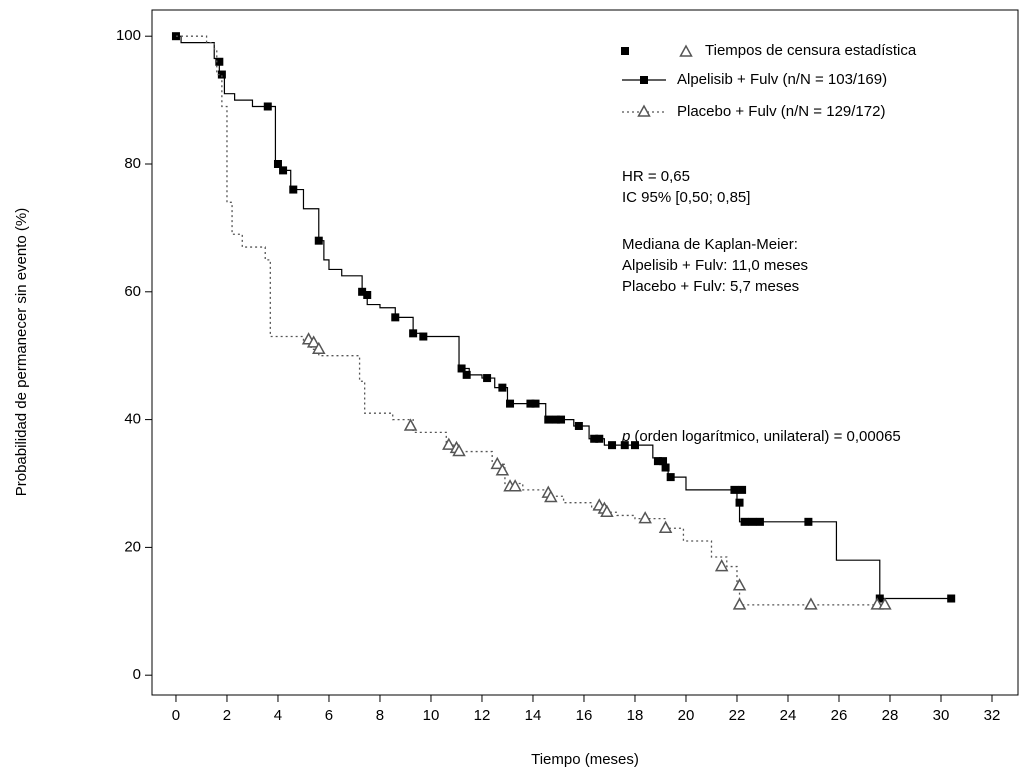  Describe the element at coordinates (329, 715) in the screenshot. I see `x-tick-label: 6` at that location.